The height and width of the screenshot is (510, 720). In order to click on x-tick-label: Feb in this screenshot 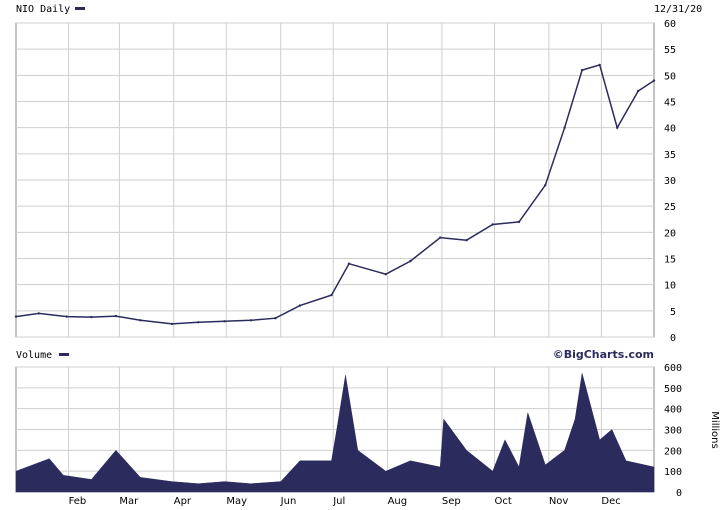, I will do `click(78, 501)`.